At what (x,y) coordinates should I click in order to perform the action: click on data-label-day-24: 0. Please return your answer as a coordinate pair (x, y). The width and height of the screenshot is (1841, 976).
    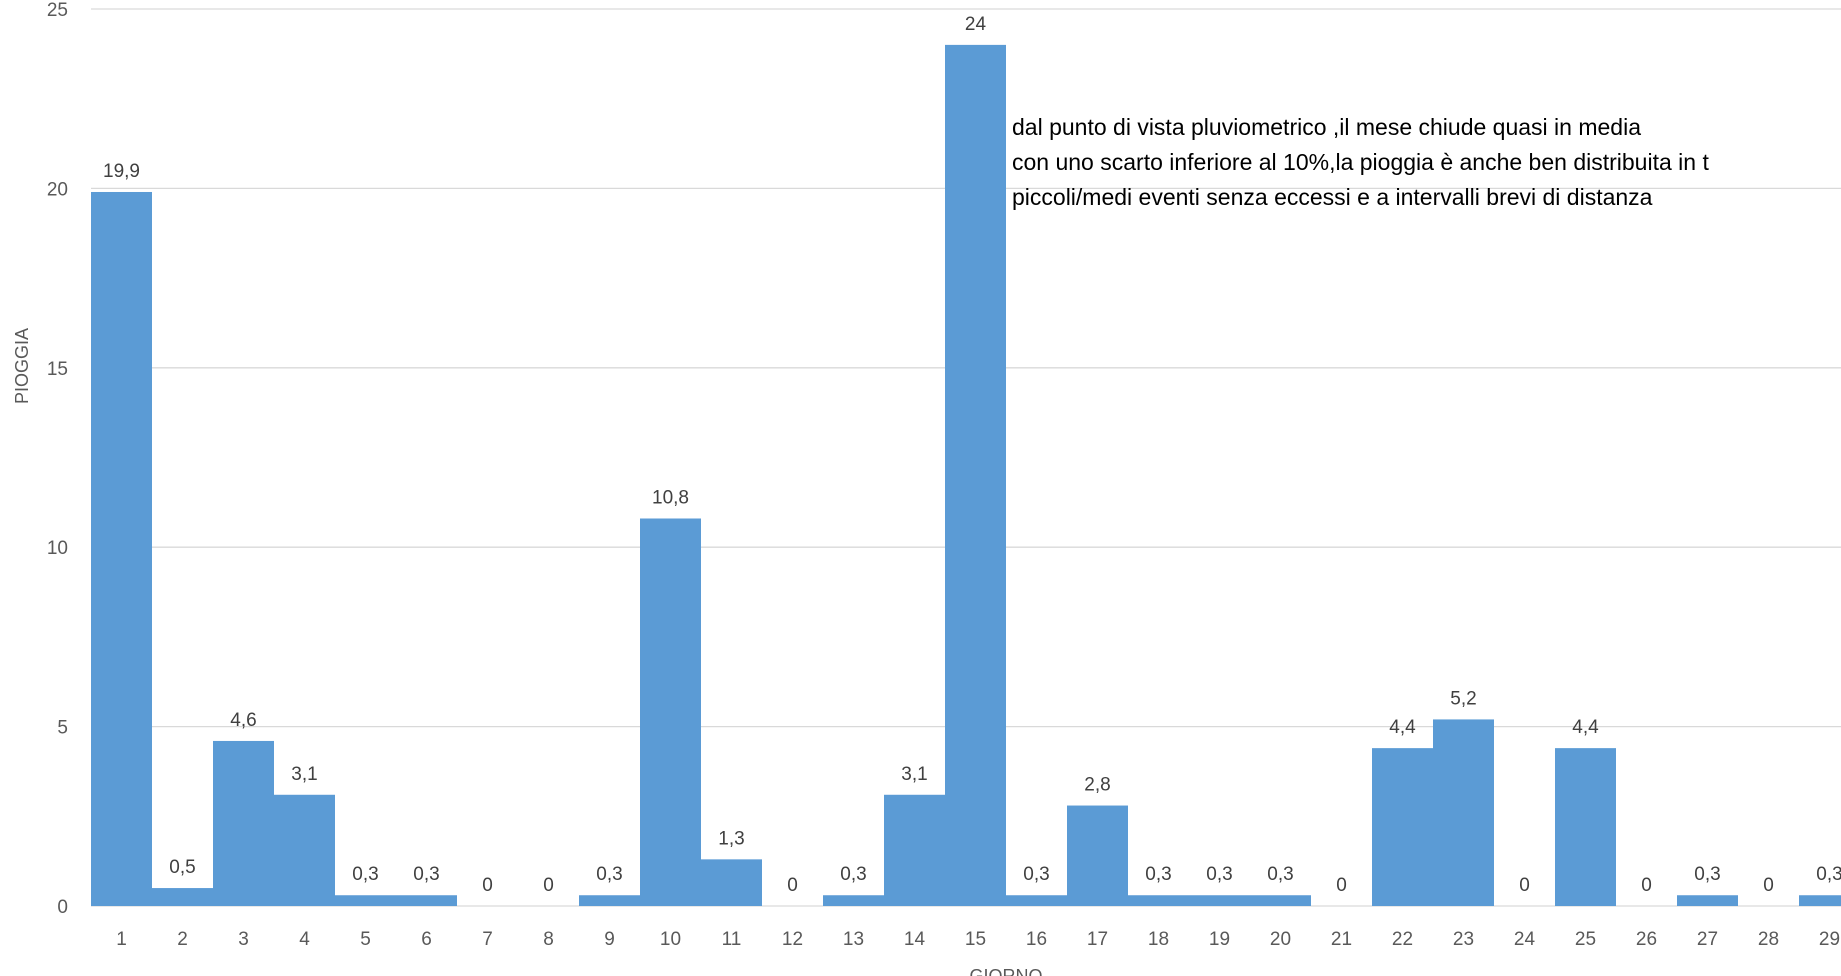
    Looking at the image, I should click on (1524, 885).